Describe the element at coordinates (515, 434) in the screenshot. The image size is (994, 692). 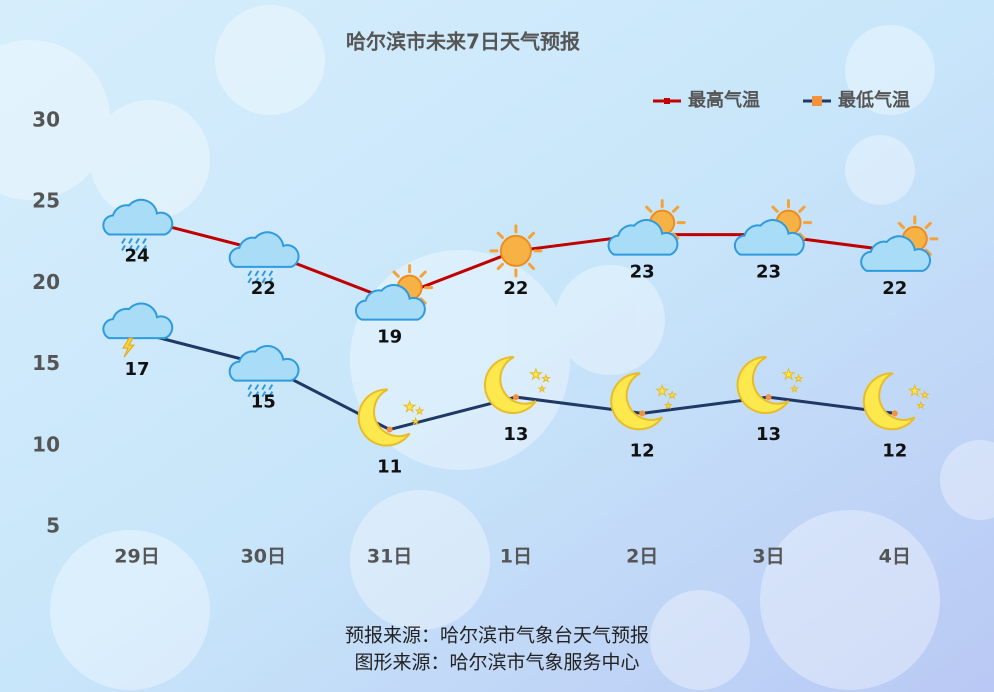
I see `data-label: 13` at that location.